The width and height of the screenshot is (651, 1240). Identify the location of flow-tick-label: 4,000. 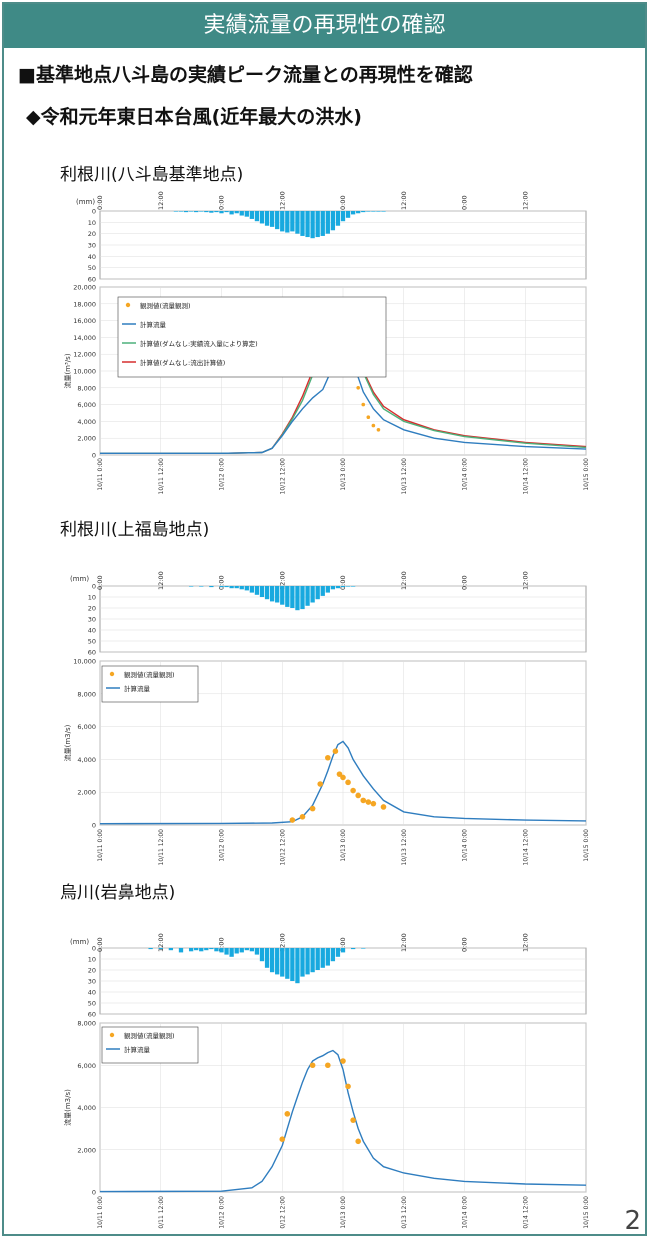
(86, 760).